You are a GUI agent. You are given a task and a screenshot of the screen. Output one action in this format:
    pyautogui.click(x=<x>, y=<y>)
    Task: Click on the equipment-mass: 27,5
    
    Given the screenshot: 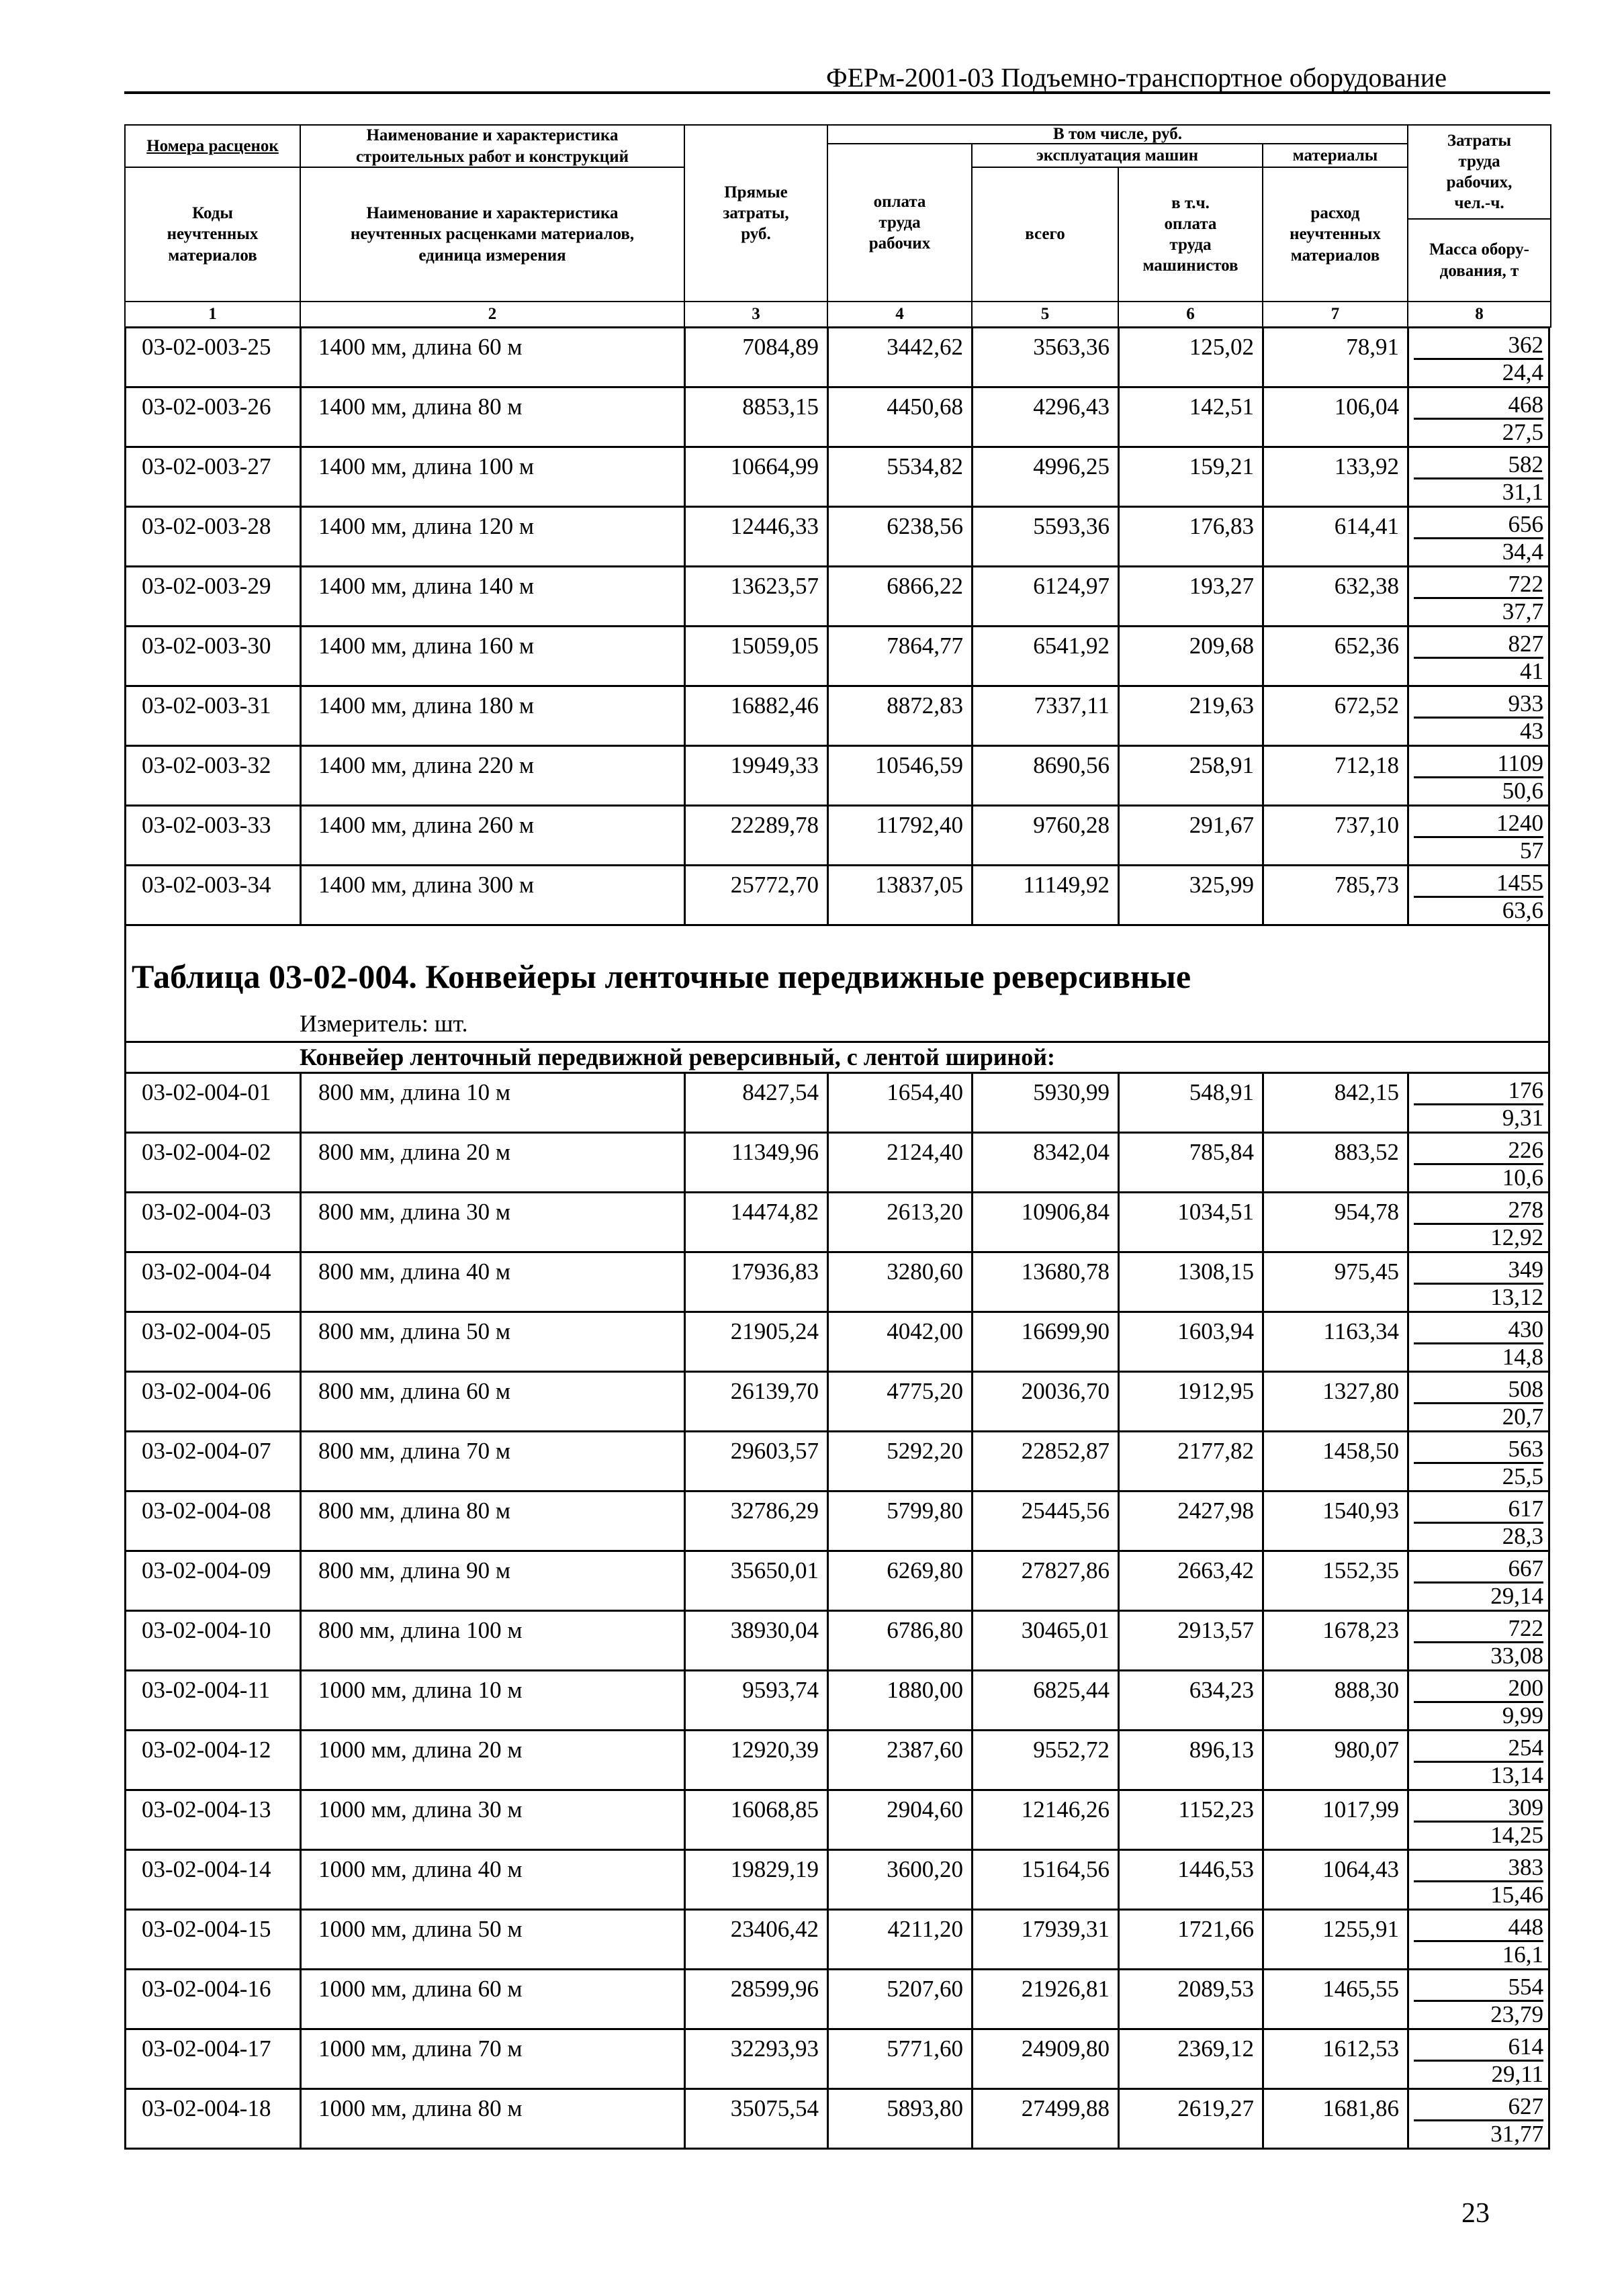 What is the action you would take?
    pyautogui.click(x=1522, y=432)
    